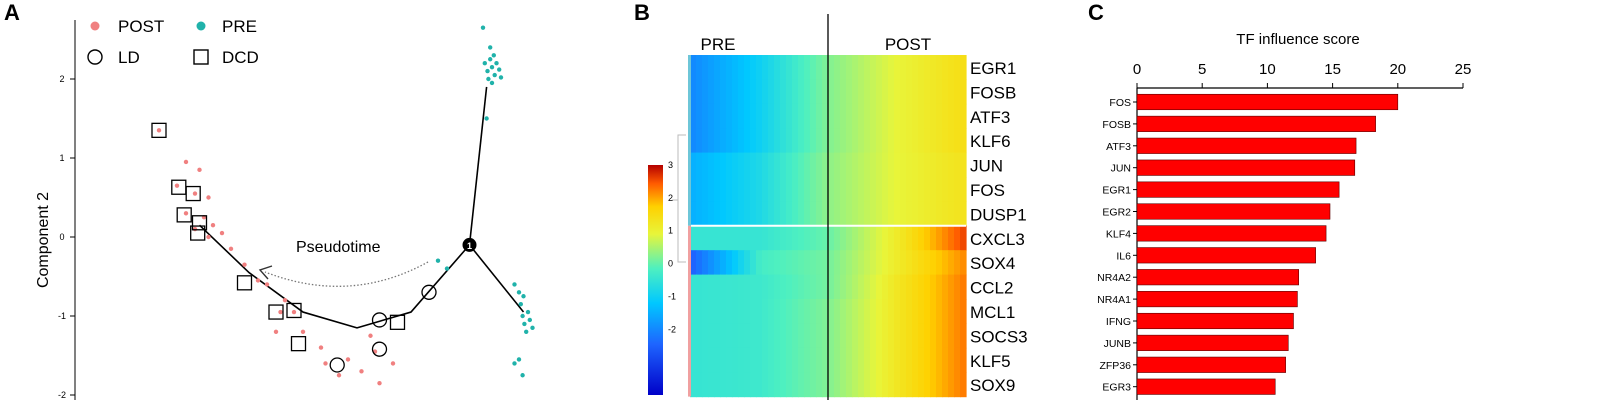 The height and width of the screenshot is (400, 1600). Describe the element at coordinates (346, 274) in the screenshot. I see `pseudotime-arrow-path` at that location.